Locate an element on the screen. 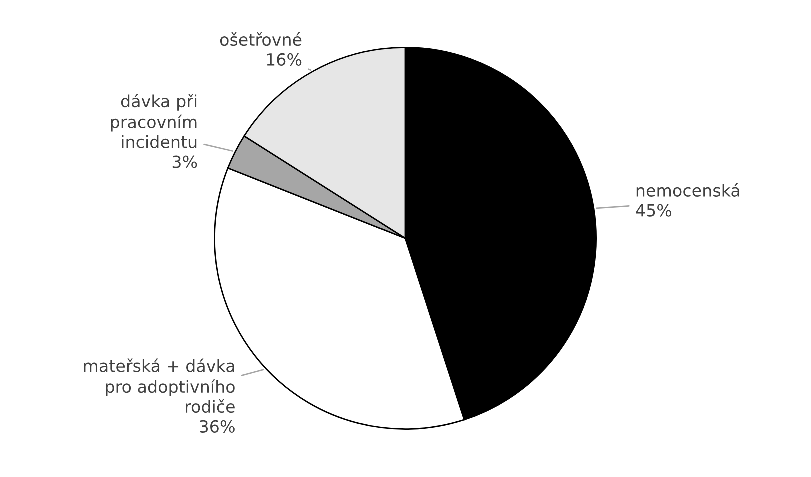 The height and width of the screenshot is (477, 811). slice-label: dávka při pracovním incidentu is located at coordinates (154, 121).